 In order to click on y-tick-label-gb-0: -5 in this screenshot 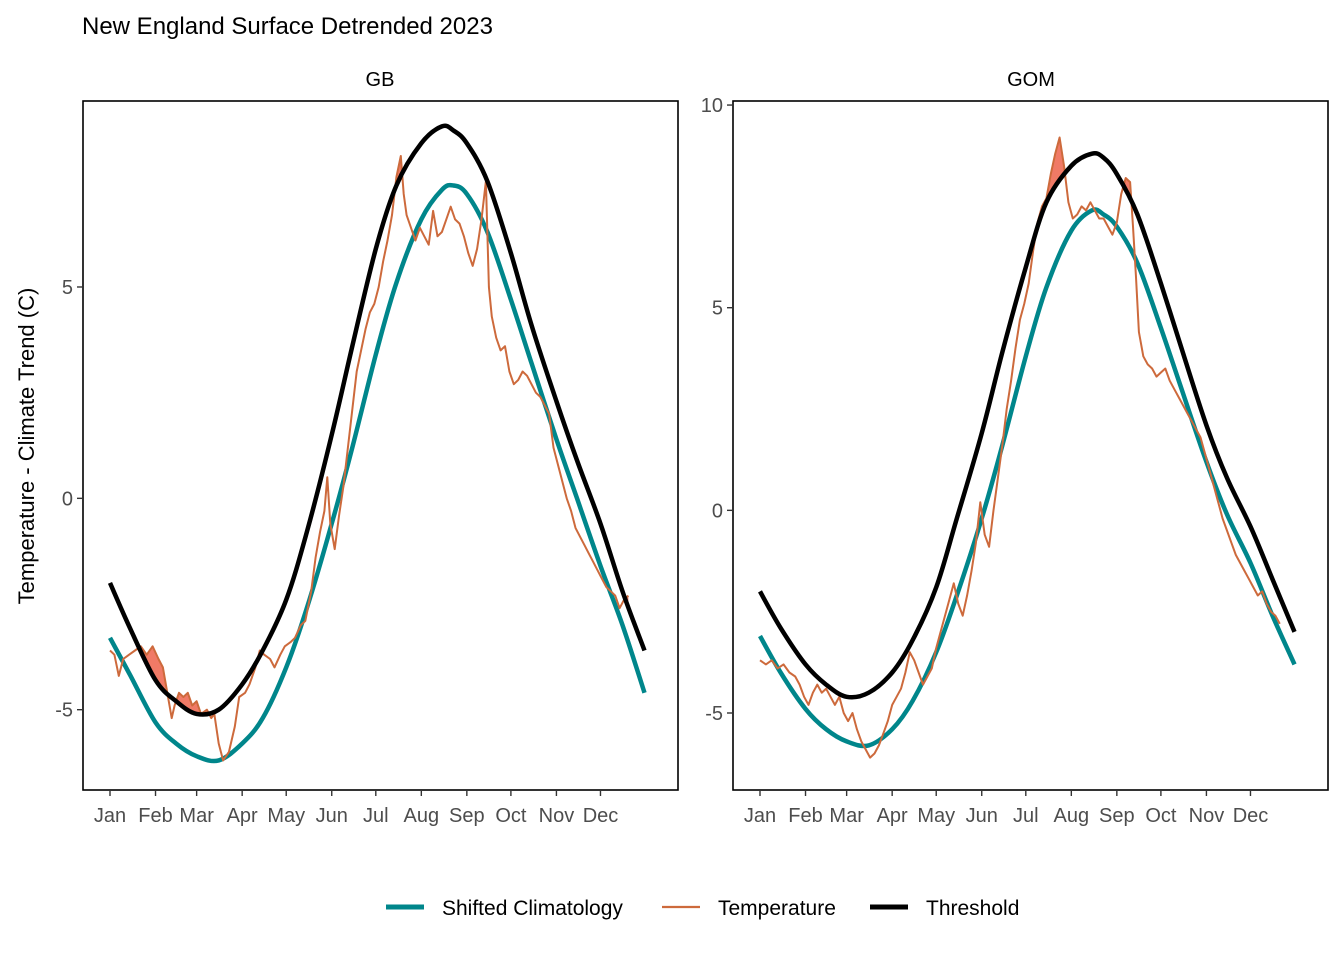, I will do `click(64, 711)`.